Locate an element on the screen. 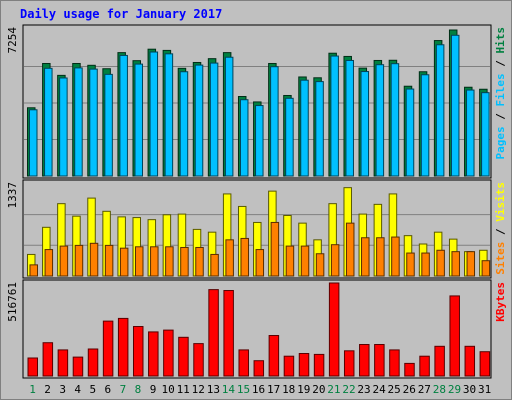 The height and width of the screenshot is (400, 512). x-tick-day-31: 31 is located at coordinates (484, 389).